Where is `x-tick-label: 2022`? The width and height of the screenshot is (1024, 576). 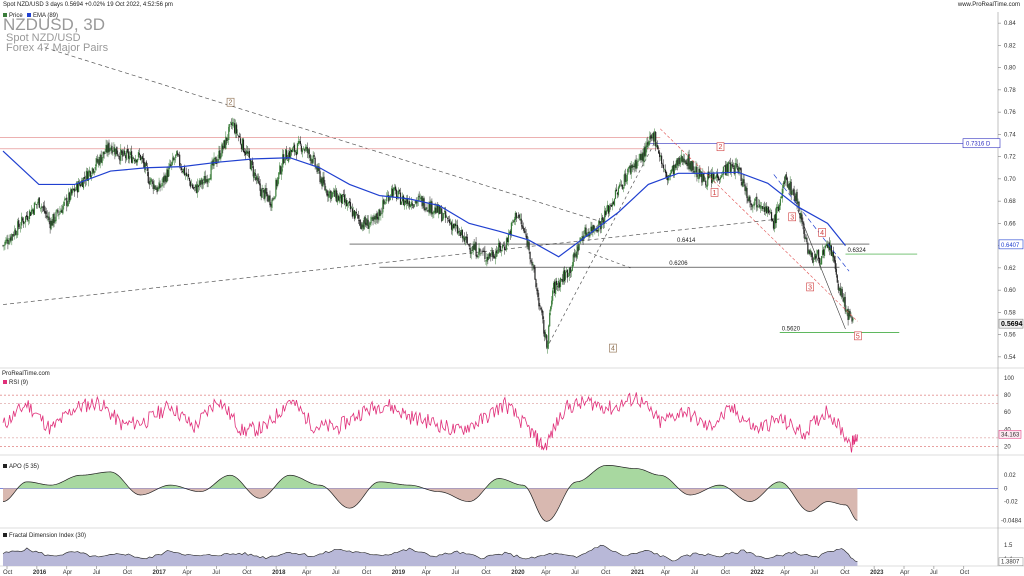
x-tick-label: 2022 is located at coordinates (758, 573).